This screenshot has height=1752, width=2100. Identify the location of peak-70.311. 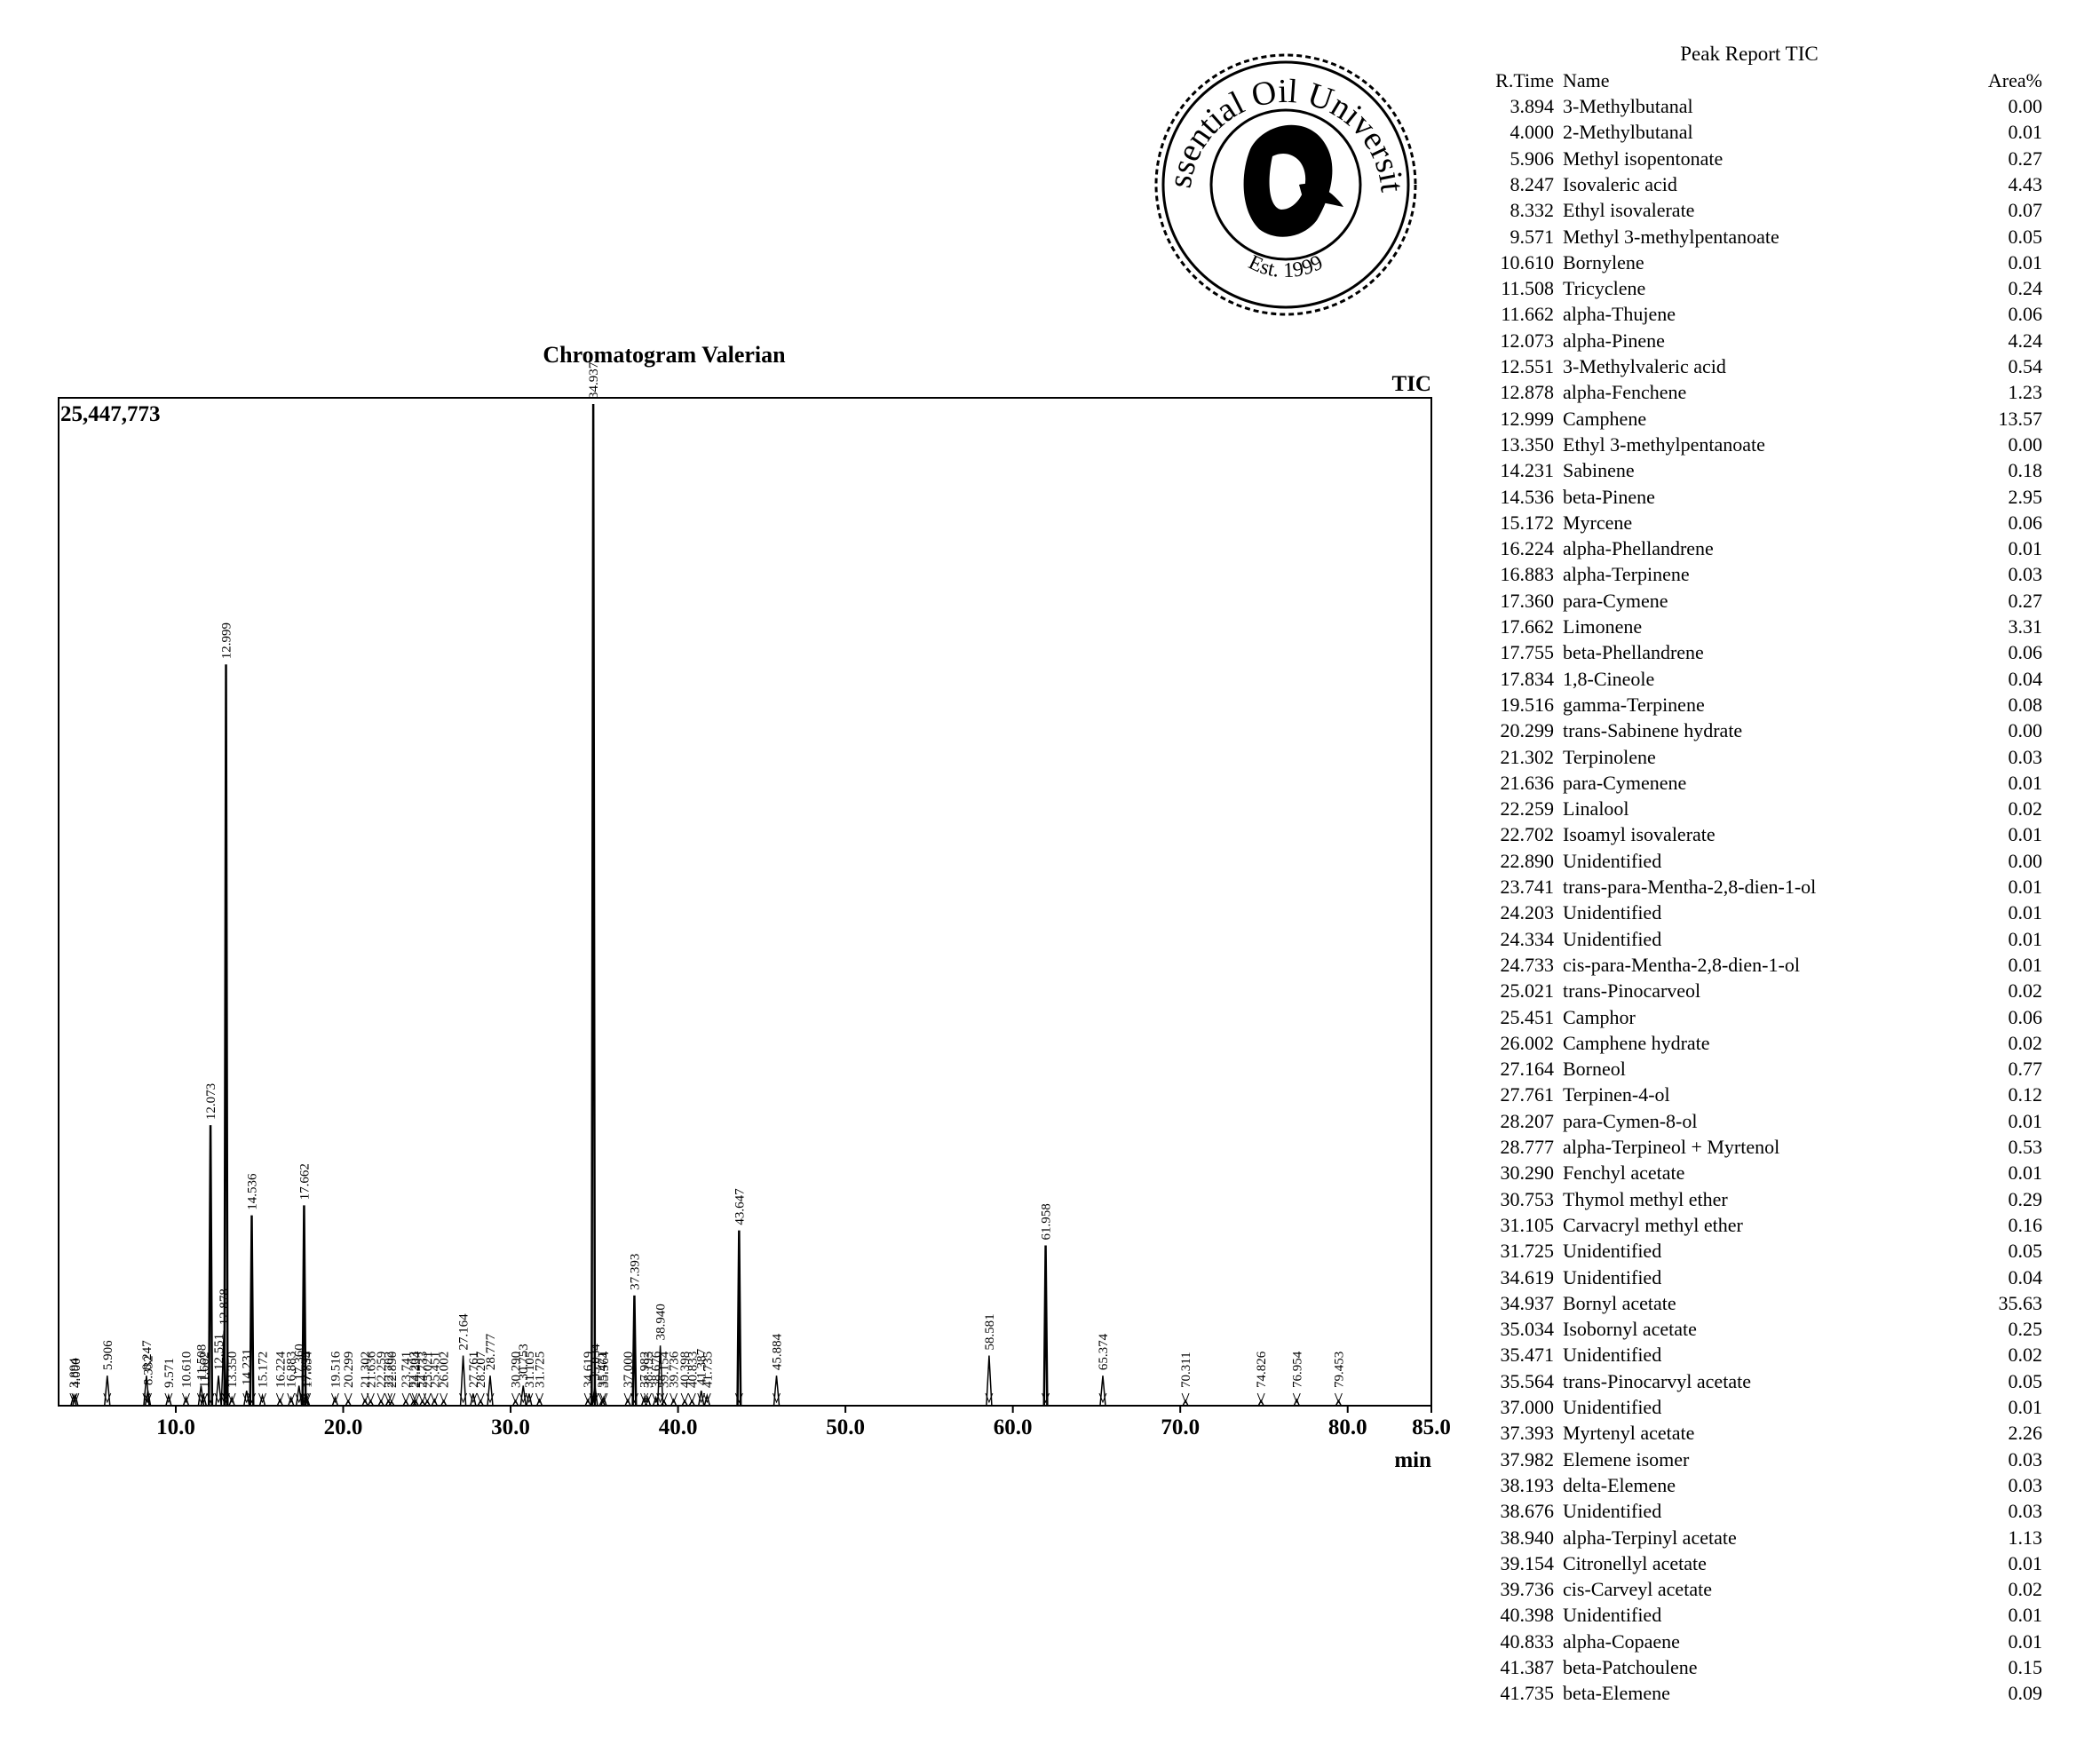
(1185, 1403).